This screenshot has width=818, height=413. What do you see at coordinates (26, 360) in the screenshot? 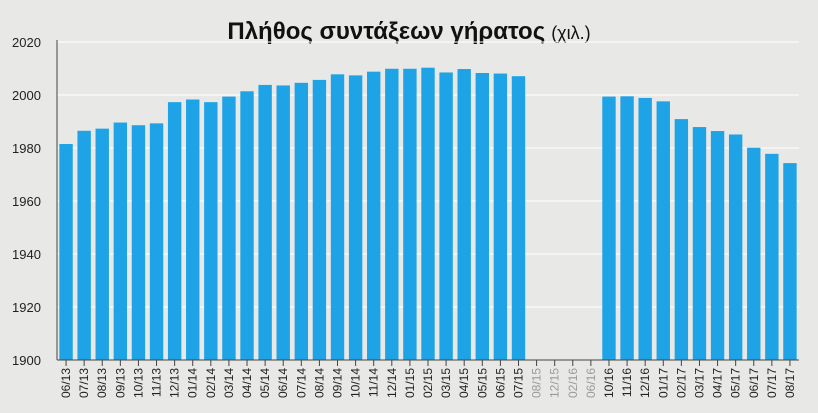
I see `y-tick-label: 1900` at bounding box center [26, 360].